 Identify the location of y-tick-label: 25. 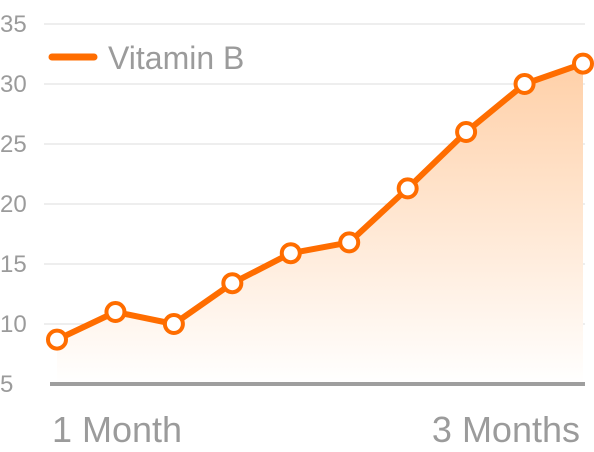
(13, 144).